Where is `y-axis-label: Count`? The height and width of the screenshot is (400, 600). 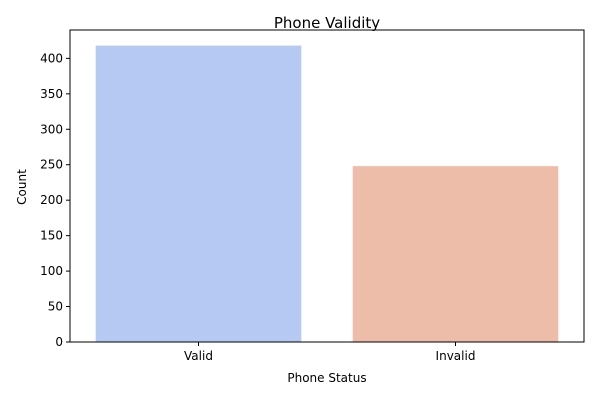 y-axis-label: Count is located at coordinates (22, 187).